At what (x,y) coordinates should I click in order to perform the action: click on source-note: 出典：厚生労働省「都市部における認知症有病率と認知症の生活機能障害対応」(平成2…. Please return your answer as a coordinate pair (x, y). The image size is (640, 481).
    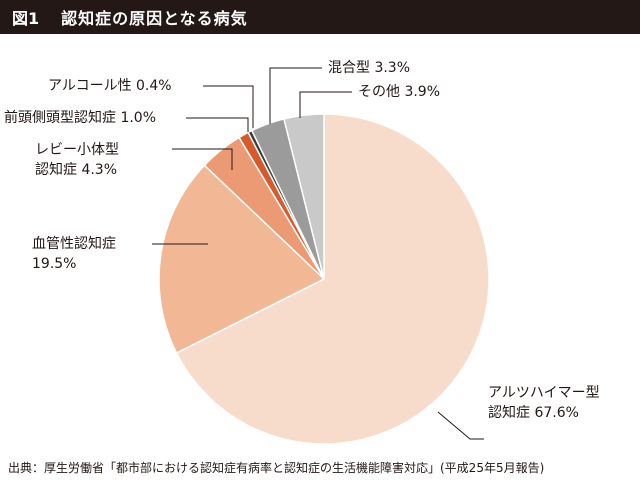
    Looking at the image, I should click on (276, 468).